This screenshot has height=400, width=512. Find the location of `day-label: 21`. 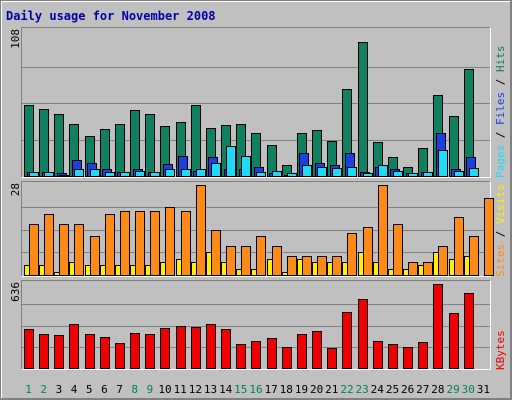

day-label: 21 is located at coordinates (331, 389).